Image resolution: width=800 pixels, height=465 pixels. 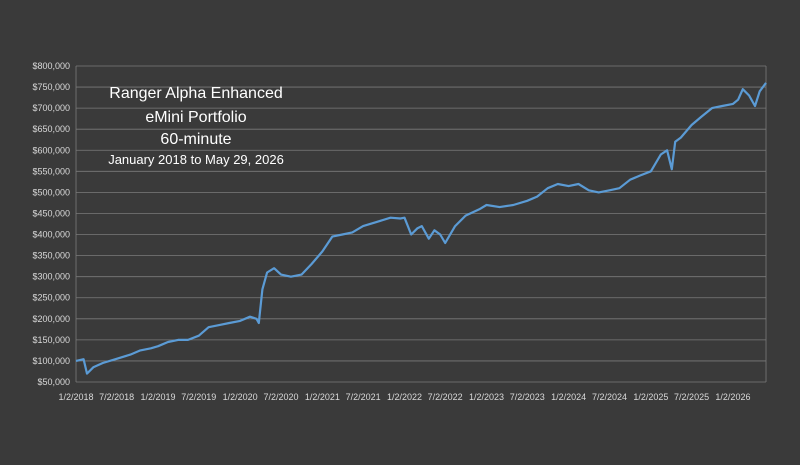 I want to click on y-tick-label: $150,000, so click(x=51, y=340).